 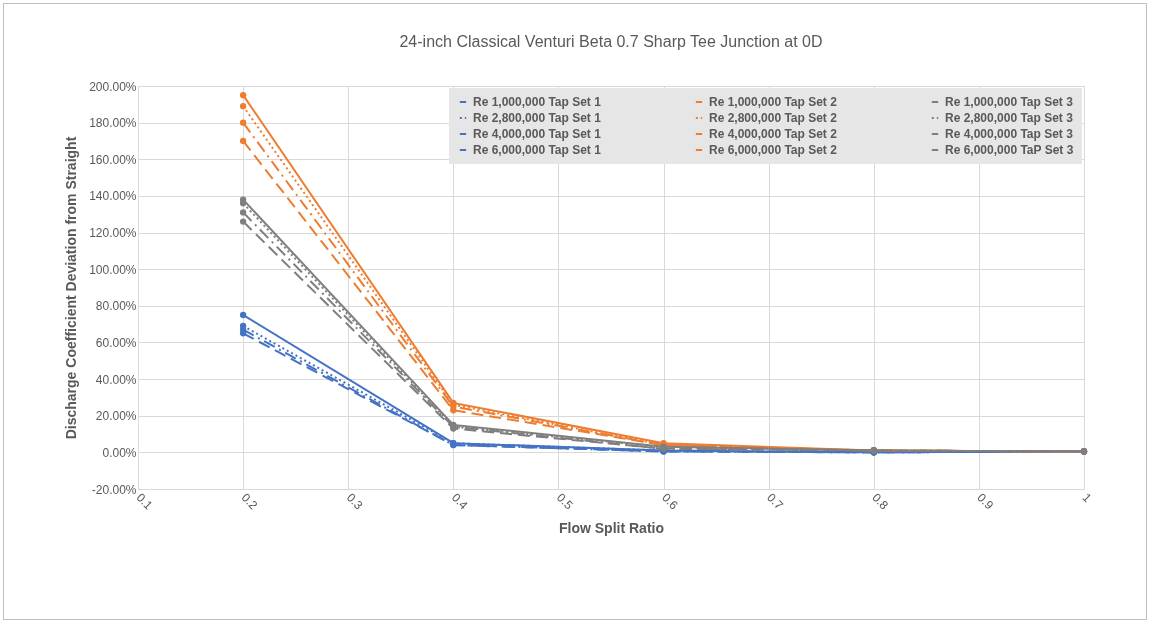 What do you see at coordinates (773, 118) in the screenshot?
I see `legend-label: Re 2,800,000 Tap Set 2` at bounding box center [773, 118].